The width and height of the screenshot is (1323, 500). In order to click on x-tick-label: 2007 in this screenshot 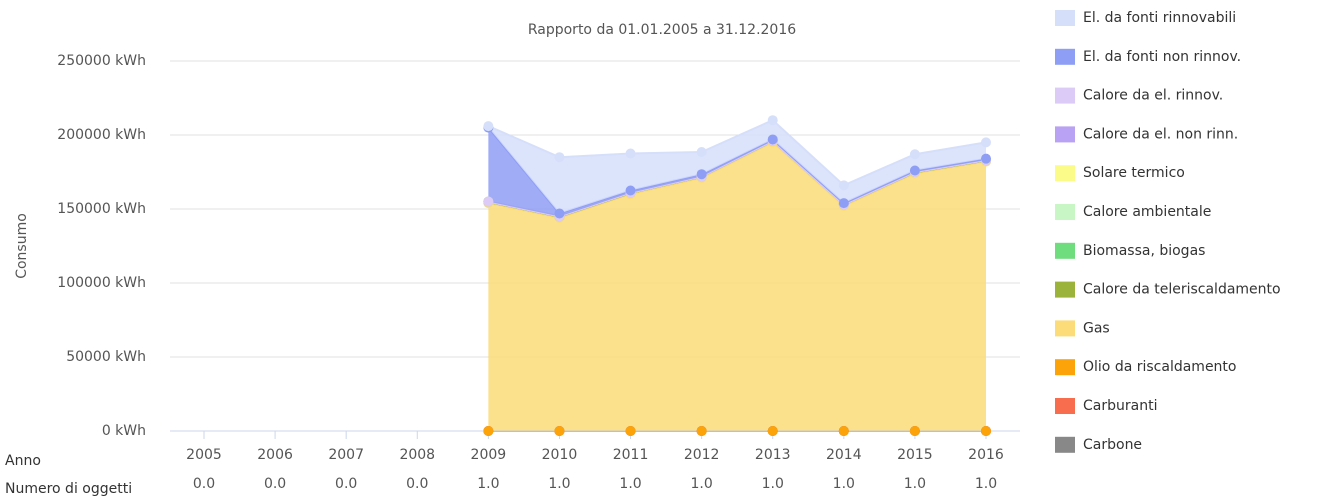, I will do `click(346, 455)`.